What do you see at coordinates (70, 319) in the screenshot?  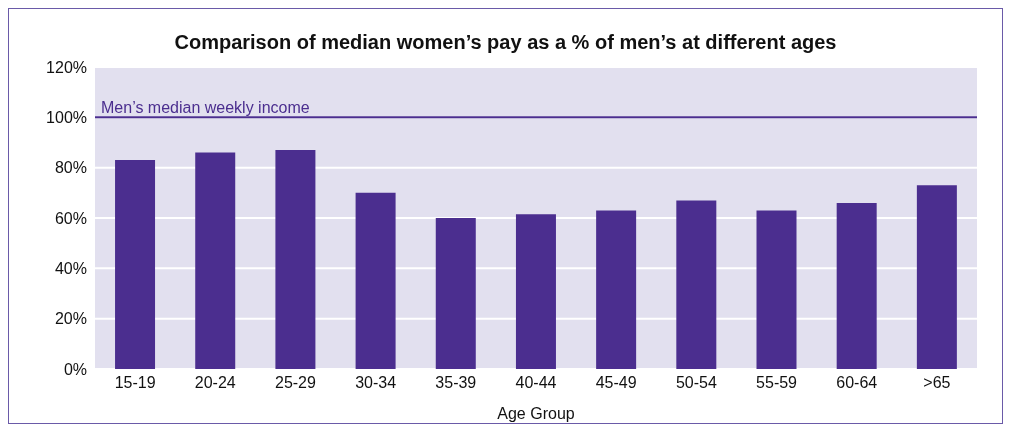 I see `y-tick-label: 20%` at bounding box center [70, 319].